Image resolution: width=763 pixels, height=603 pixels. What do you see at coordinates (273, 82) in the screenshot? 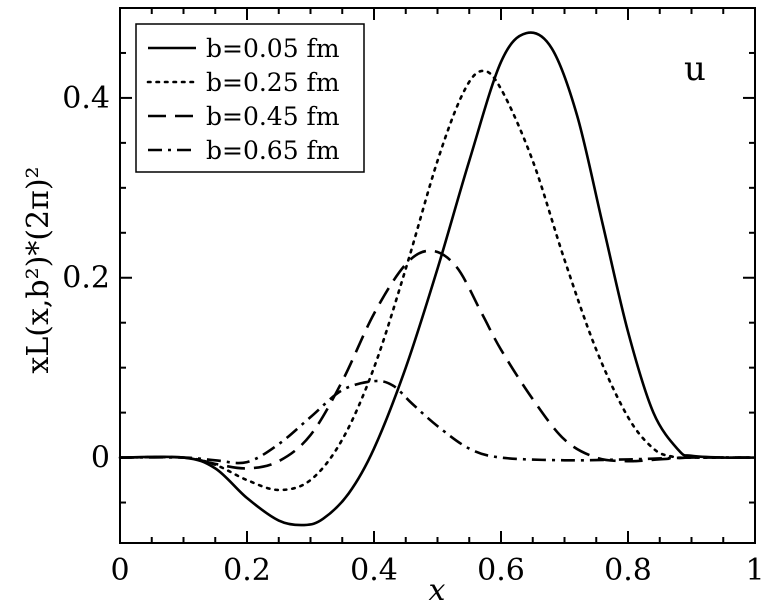
I see `legend-label-2: b=0.25 fm` at bounding box center [273, 82].